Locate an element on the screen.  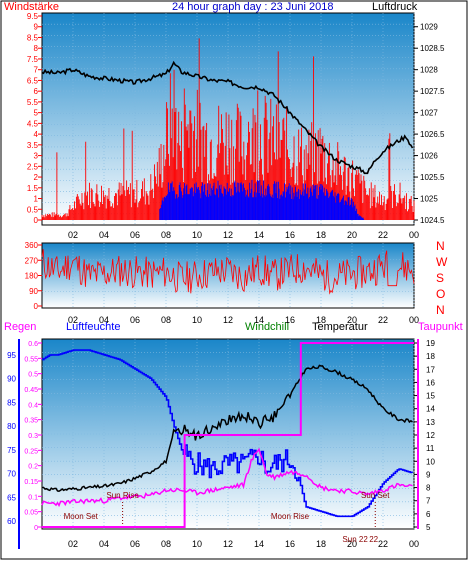
p1-x-tick-22: 22 is located at coordinates (383, 235).